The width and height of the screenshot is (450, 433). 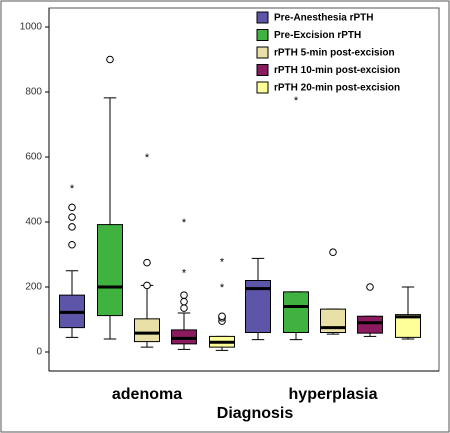 What do you see at coordinates (222, 304) in the screenshot?
I see `box-4-0: **` at bounding box center [222, 304].